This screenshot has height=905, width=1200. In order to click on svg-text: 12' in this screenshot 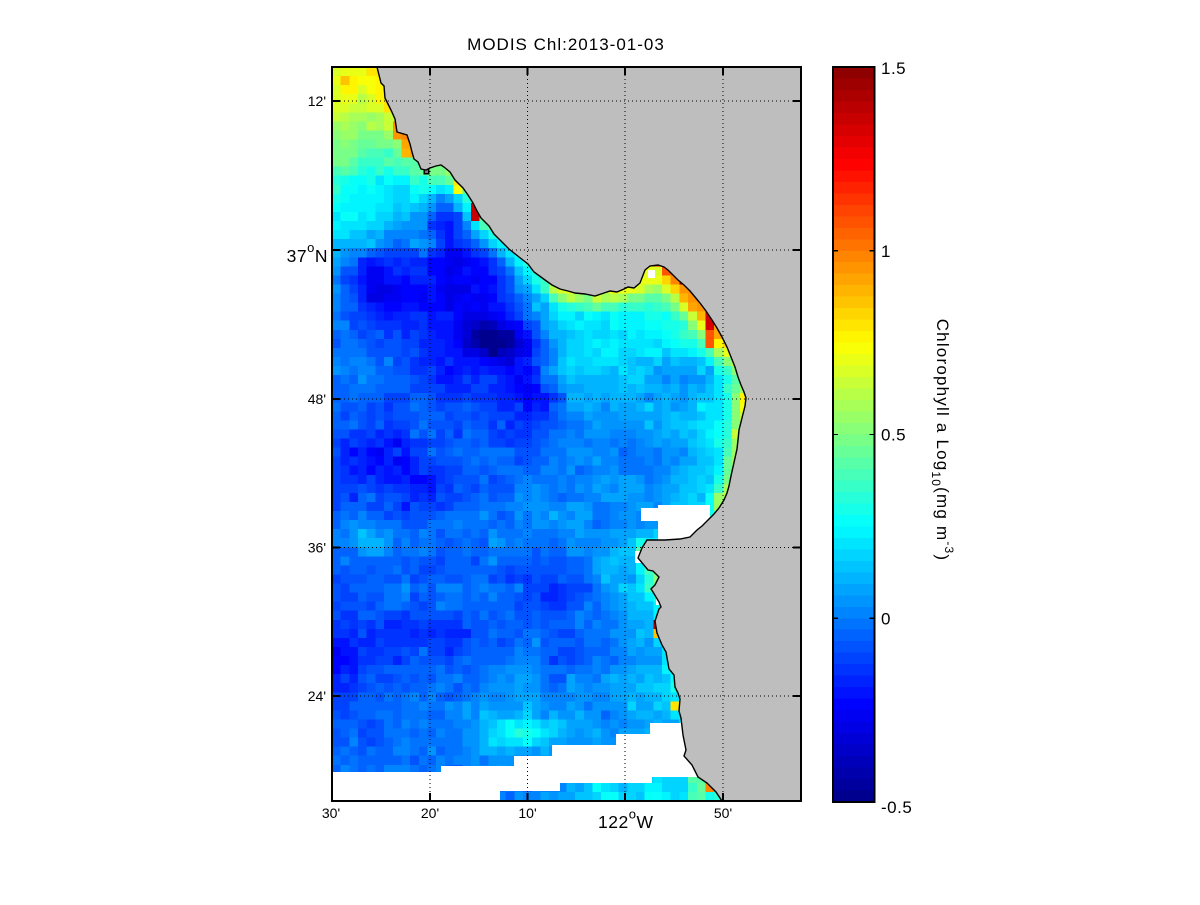, I will do `click(317, 101)`.